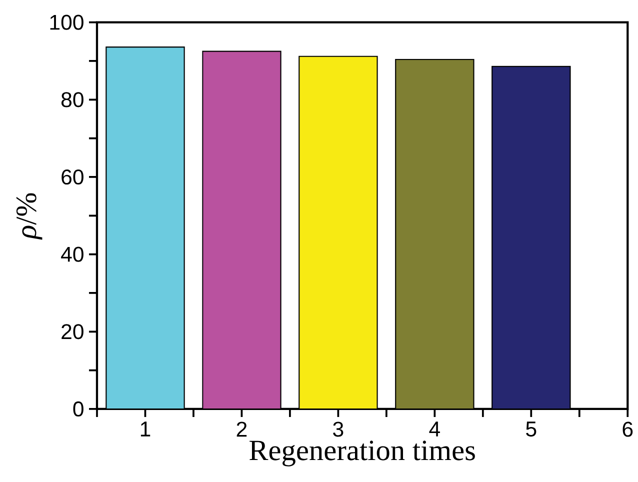 The width and height of the screenshot is (638, 482). Describe the element at coordinates (531, 429) in the screenshot. I see `x-tick-label: 5` at that location.